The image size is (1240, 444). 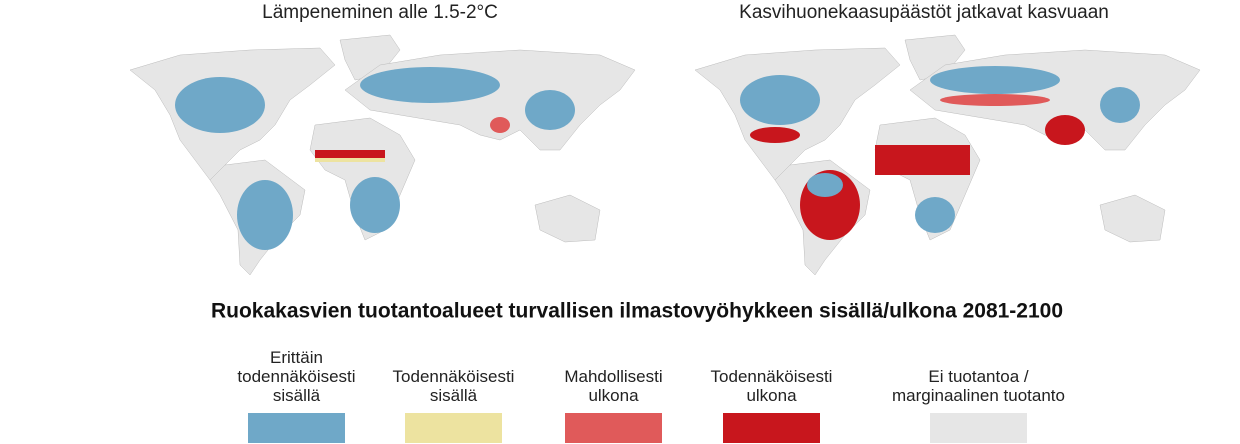 What do you see at coordinates (613, 376) in the screenshot?
I see `legend-label: Mahdollisesti` at bounding box center [613, 376].